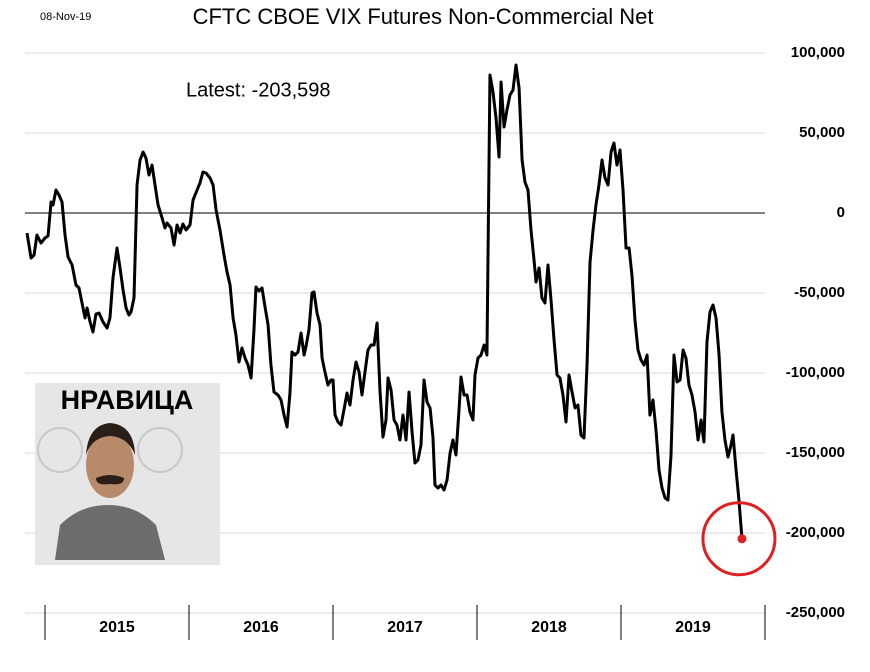  Describe the element at coordinates (742, 539) in the screenshot. I see `latest-point` at that location.